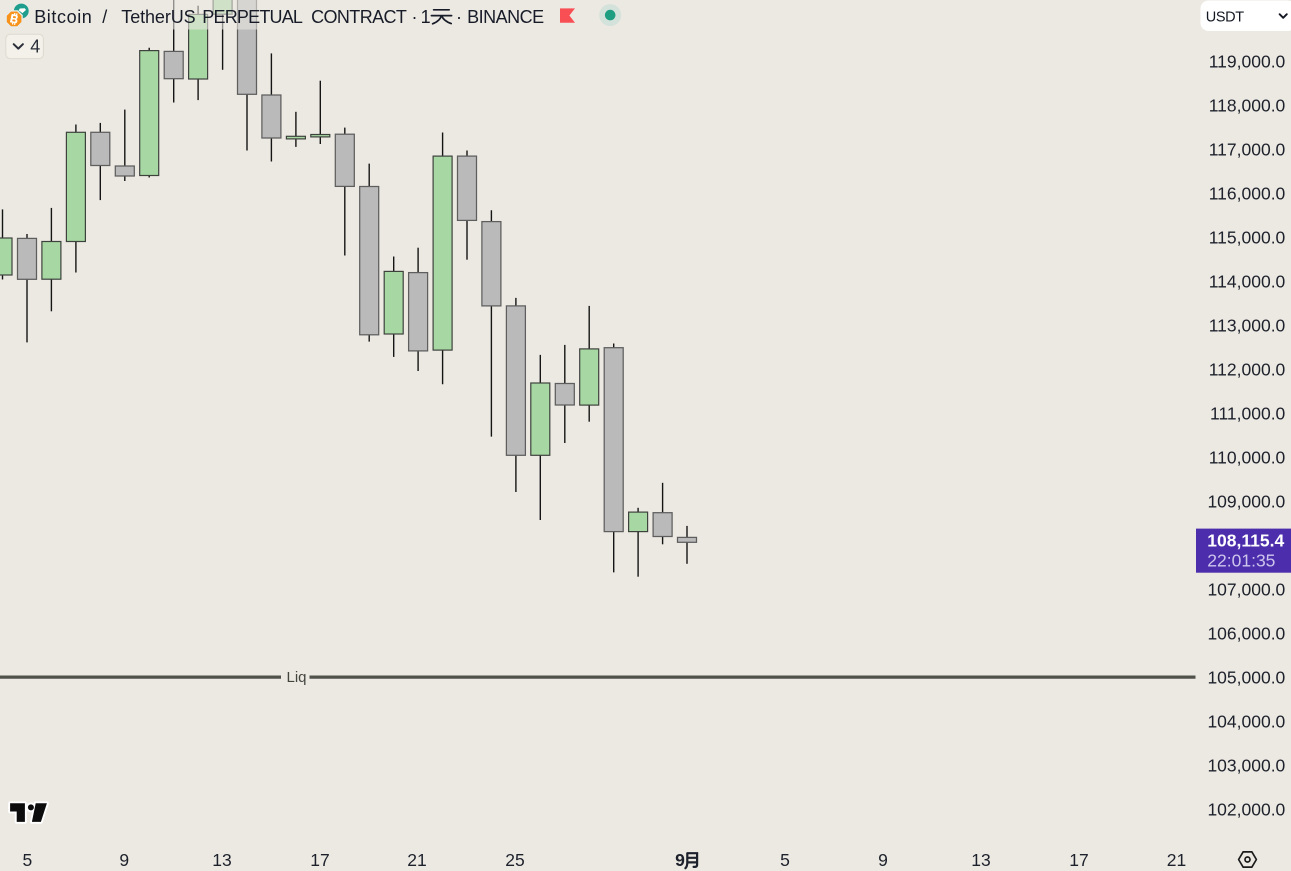  What do you see at coordinates (1246, 765) in the screenshot?
I see `svg-text: 103,000.0` at bounding box center [1246, 765].